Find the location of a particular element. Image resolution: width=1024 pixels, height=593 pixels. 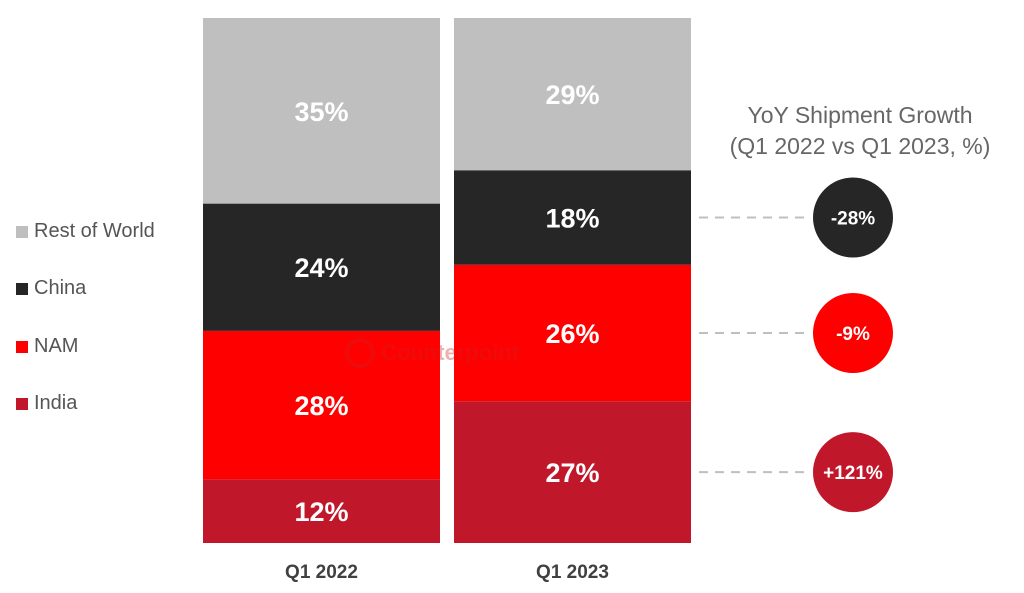

growth-label-india: +121% is located at coordinates (853, 473).